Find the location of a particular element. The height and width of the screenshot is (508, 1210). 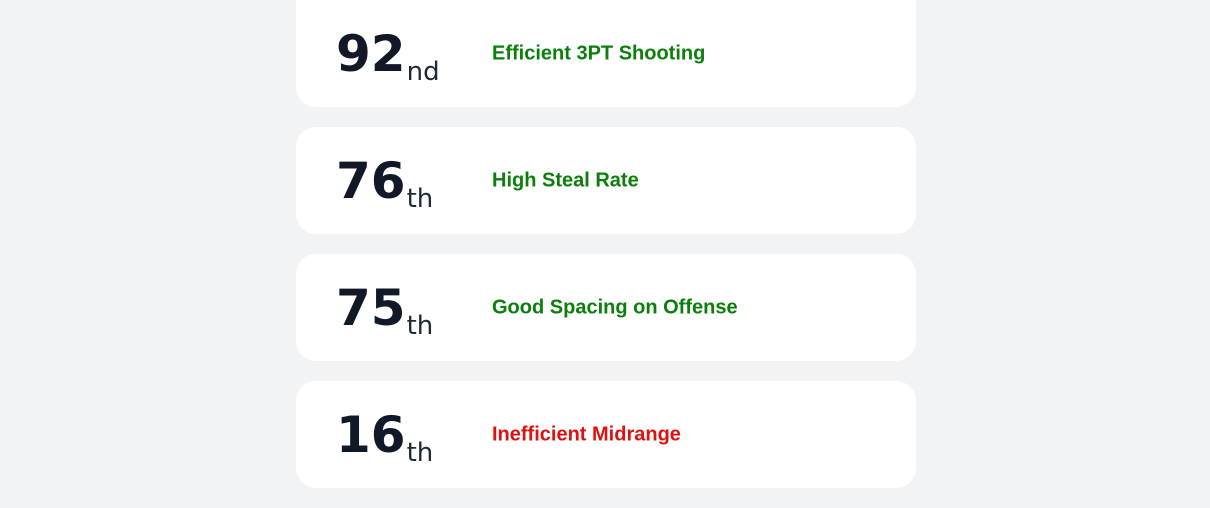

percentile-rank: 76 th is located at coordinates (384, 181).